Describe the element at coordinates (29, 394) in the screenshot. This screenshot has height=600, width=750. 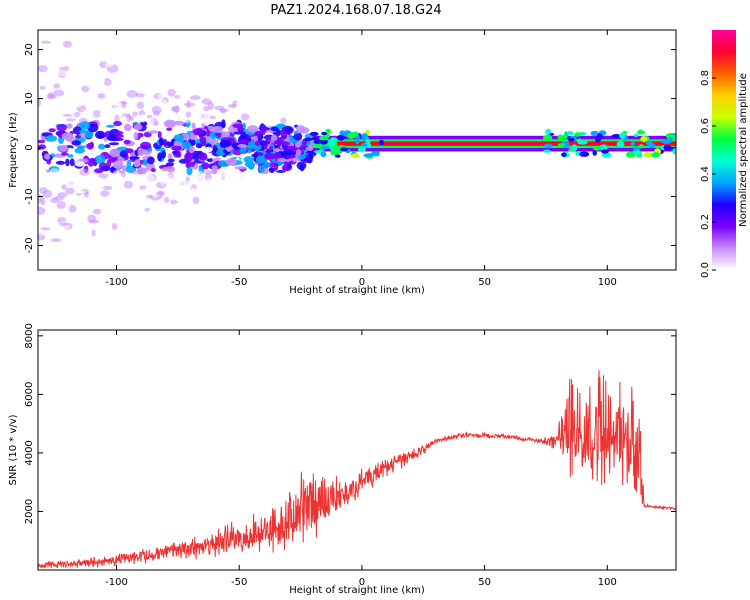
I see `snr-y-tick-label: 6000` at that location.